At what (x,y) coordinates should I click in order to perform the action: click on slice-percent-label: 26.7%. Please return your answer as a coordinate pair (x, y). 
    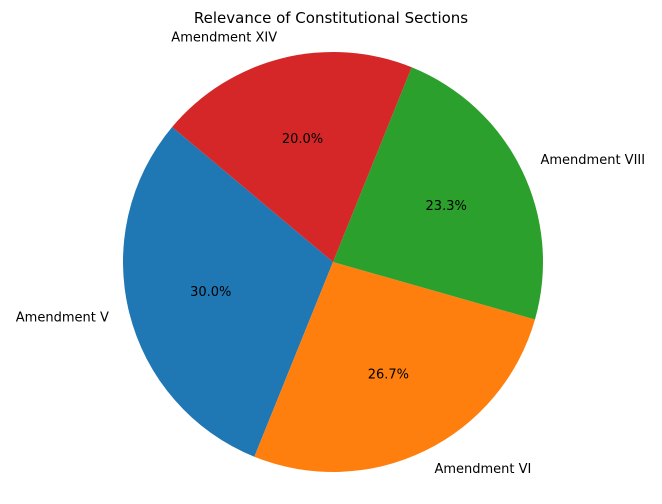
    Looking at the image, I should click on (388, 375).